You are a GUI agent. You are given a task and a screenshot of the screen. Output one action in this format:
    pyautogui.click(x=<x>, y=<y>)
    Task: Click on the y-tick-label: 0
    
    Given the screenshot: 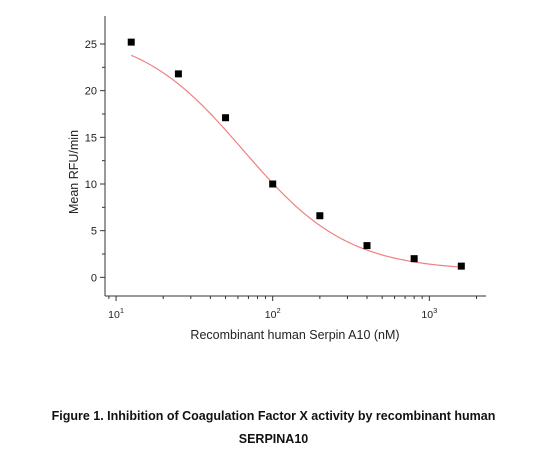 What is the action you would take?
    pyautogui.click(x=94, y=278)
    